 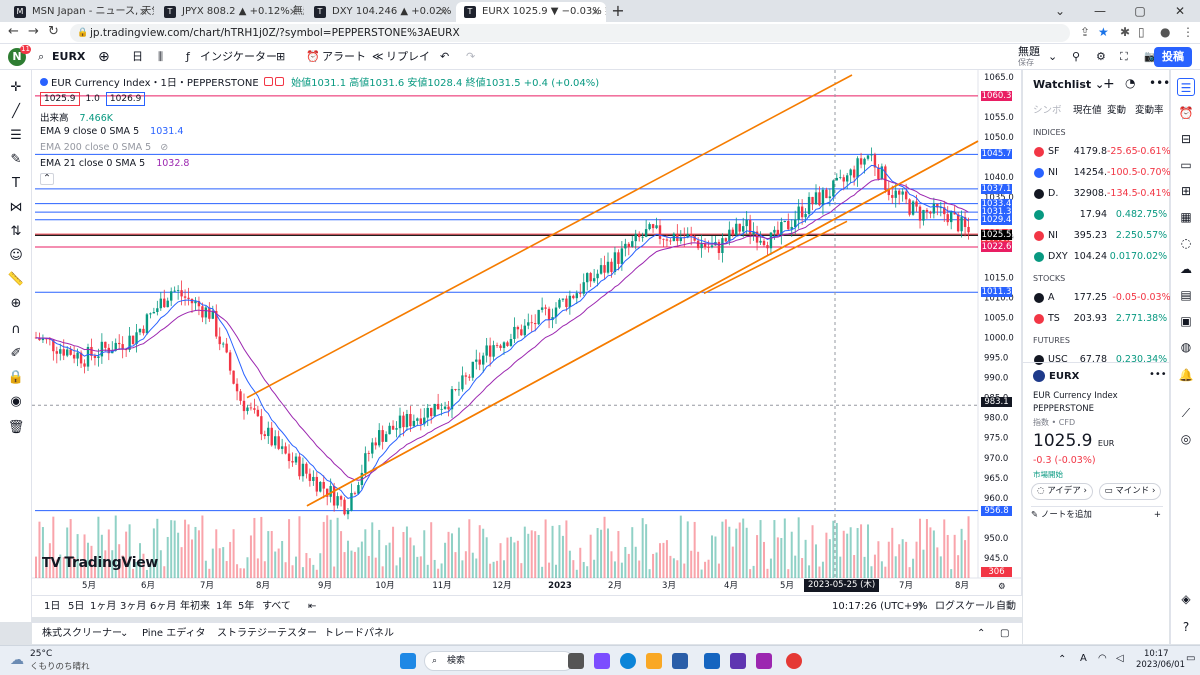 What do you see at coordinates (1186, 139) in the screenshot?
I see `object-tree-icon: ⊟` at bounding box center [1186, 139].